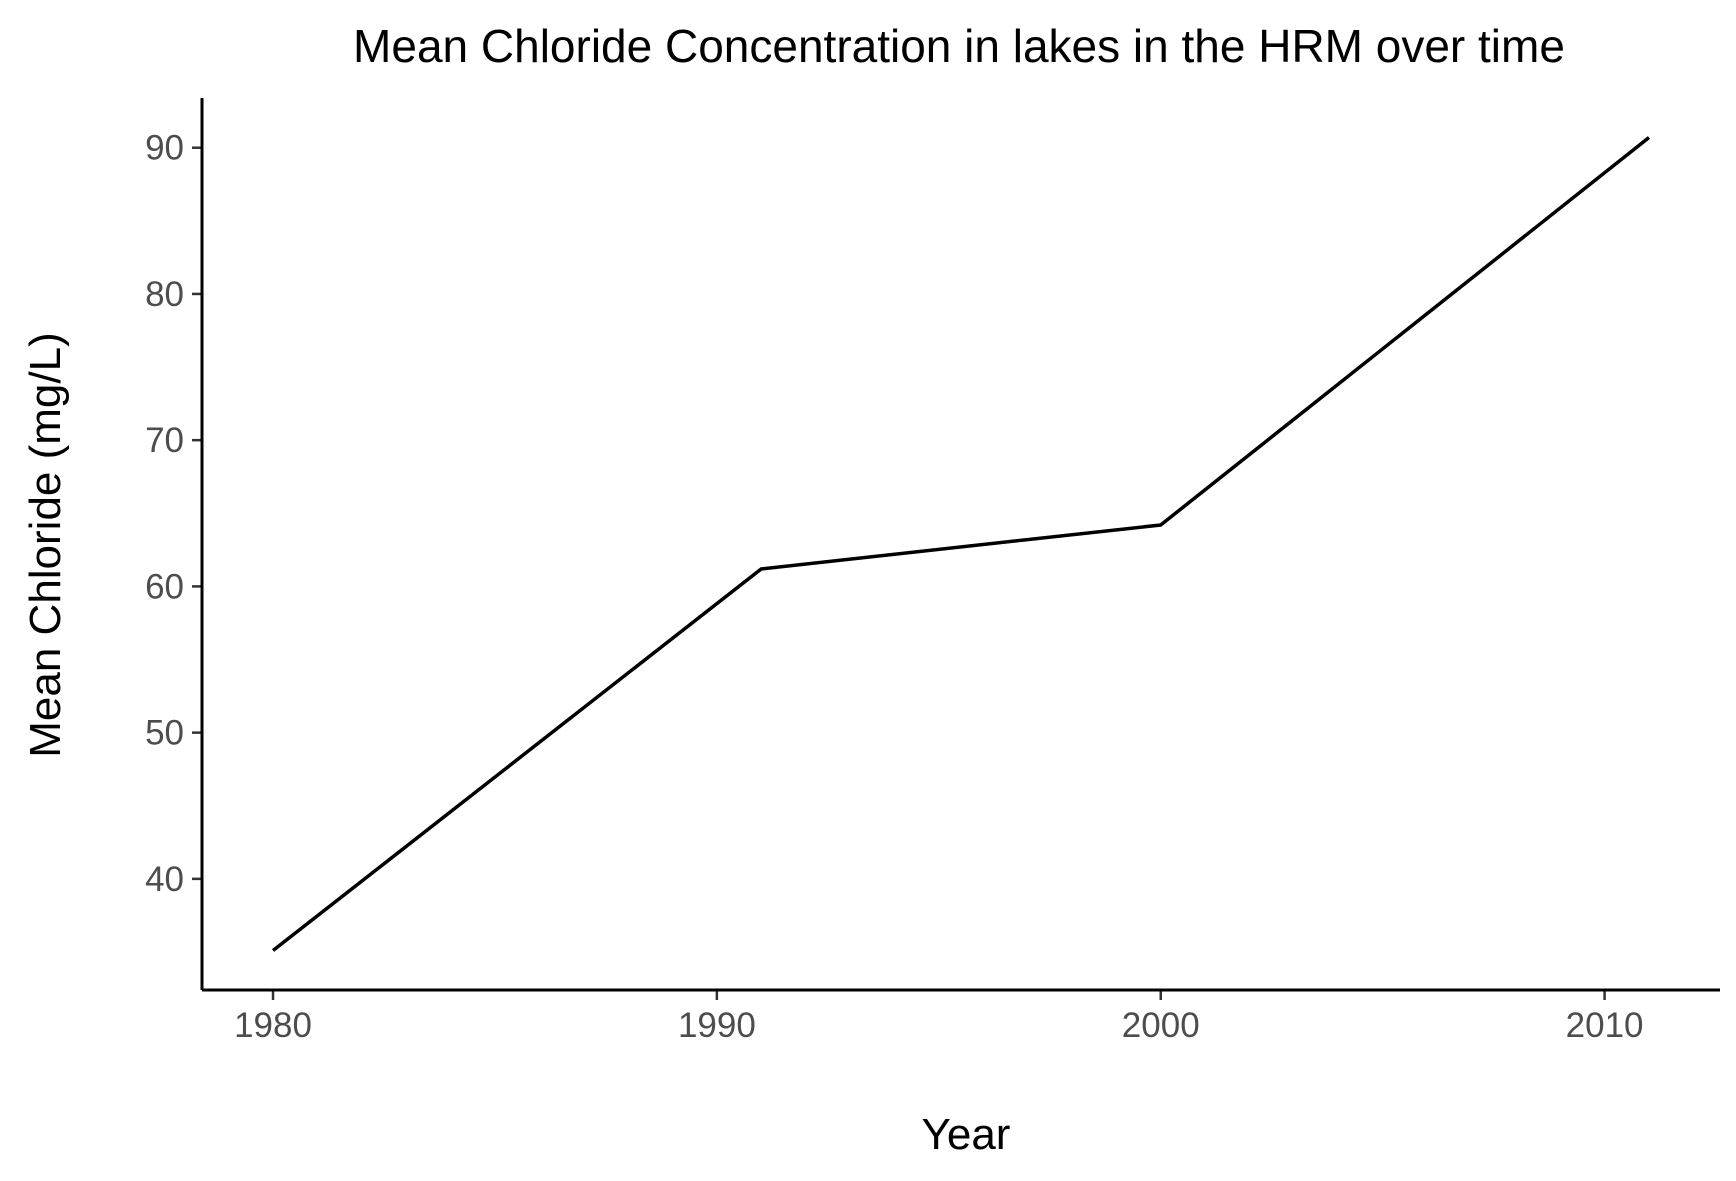 The image size is (1736, 1181). What do you see at coordinates (717, 1025) in the screenshot?
I see `x-tick-label: 1990` at bounding box center [717, 1025].